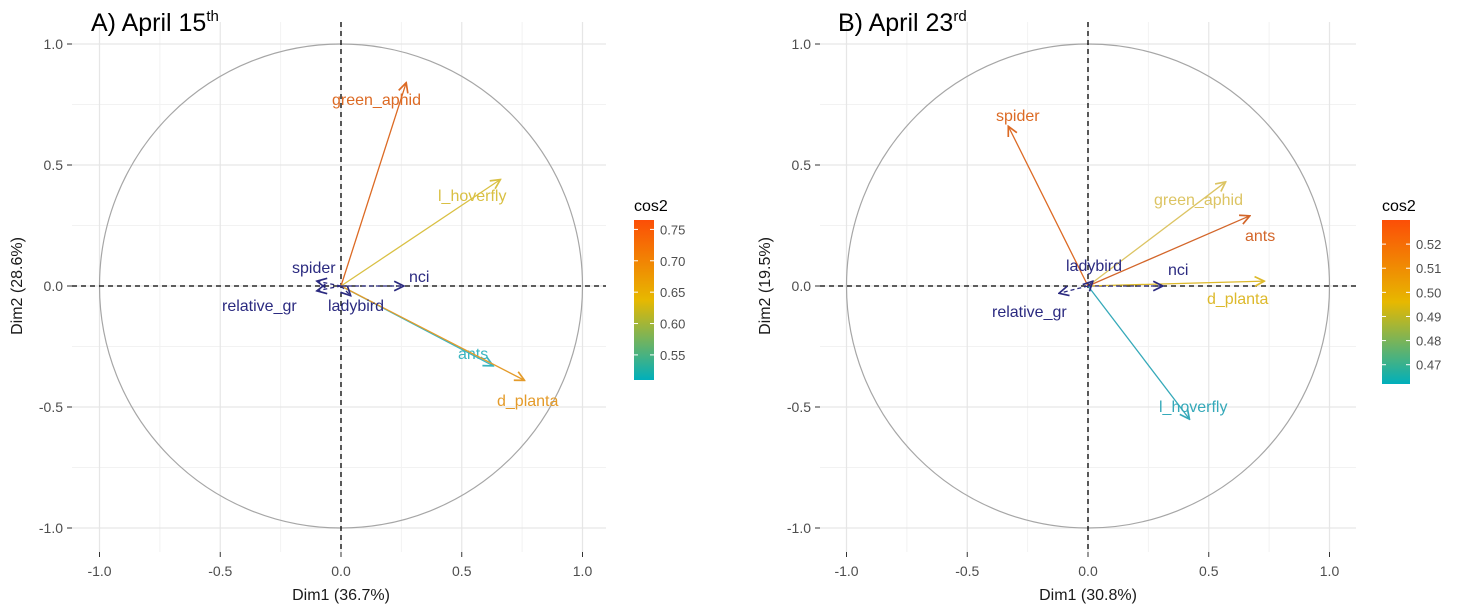 Image resolution: width=1474 pixels, height=607 pixels. What do you see at coordinates (1260, 236) in the screenshot?
I see `label-ants: ants` at bounding box center [1260, 236].